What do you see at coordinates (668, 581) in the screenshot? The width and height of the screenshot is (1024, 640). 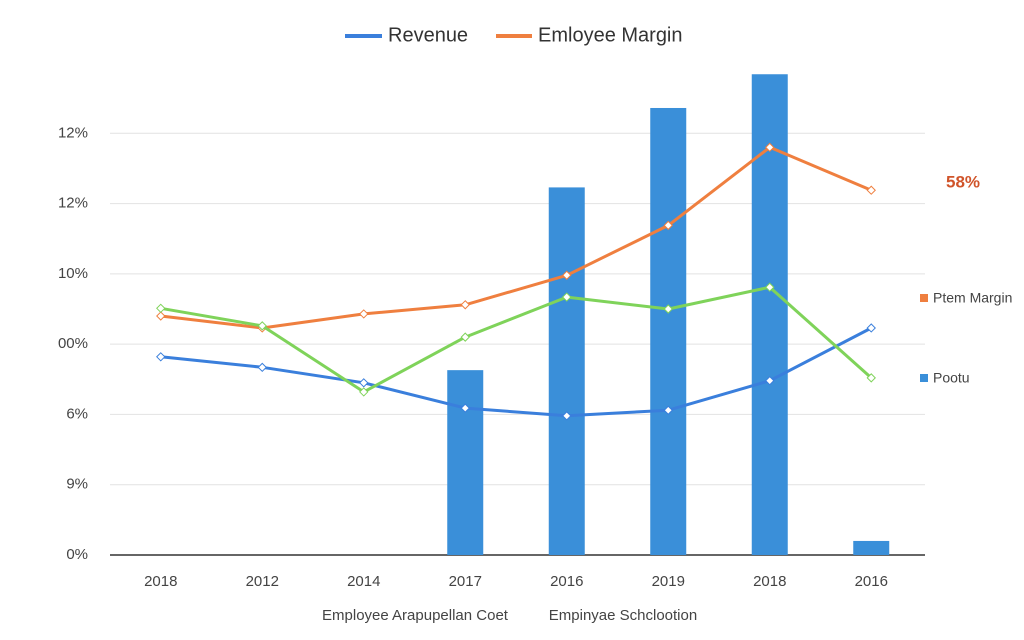 I see `x-tick-label: 2019` at bounding box center [668, 581].